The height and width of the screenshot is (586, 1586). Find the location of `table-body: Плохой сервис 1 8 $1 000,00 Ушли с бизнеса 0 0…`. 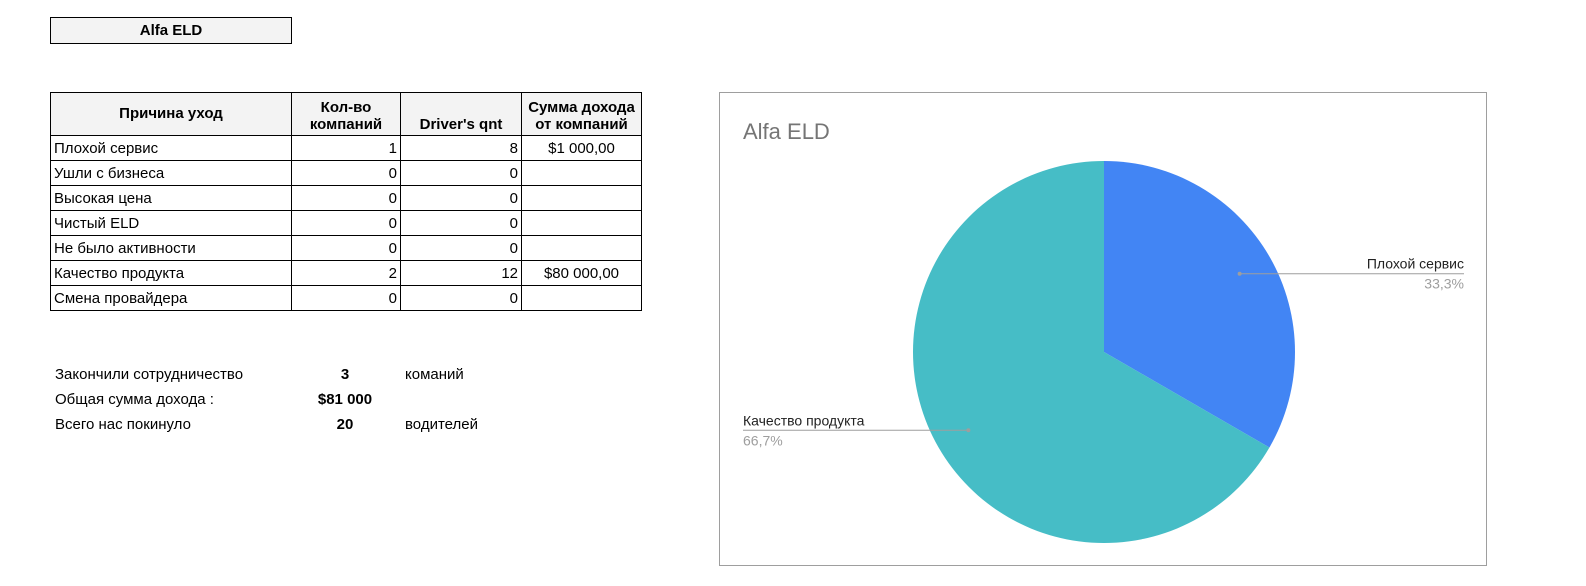

table-body: Плохой сервис 1 8 $1 000,00 Ушли с бизнеса 0 0… is located at coordinates (346, 223).